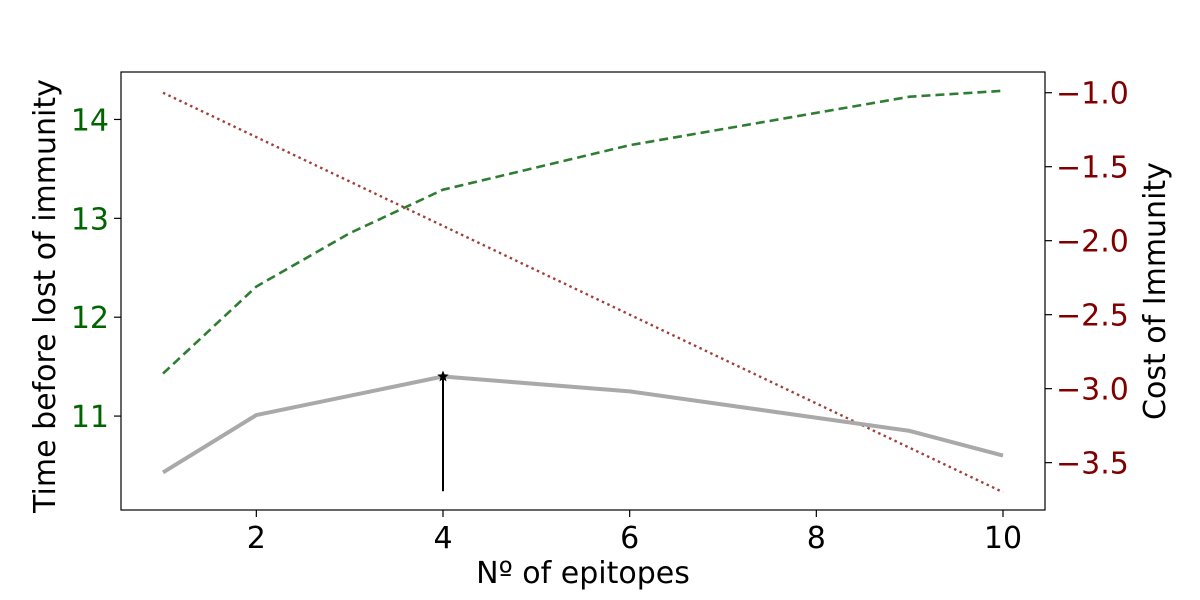 This screenshot has height=600, width=1200. Describe the element at coordinates (442, 538) in the screenshot. I see `x-tick-label: 4` at that location.